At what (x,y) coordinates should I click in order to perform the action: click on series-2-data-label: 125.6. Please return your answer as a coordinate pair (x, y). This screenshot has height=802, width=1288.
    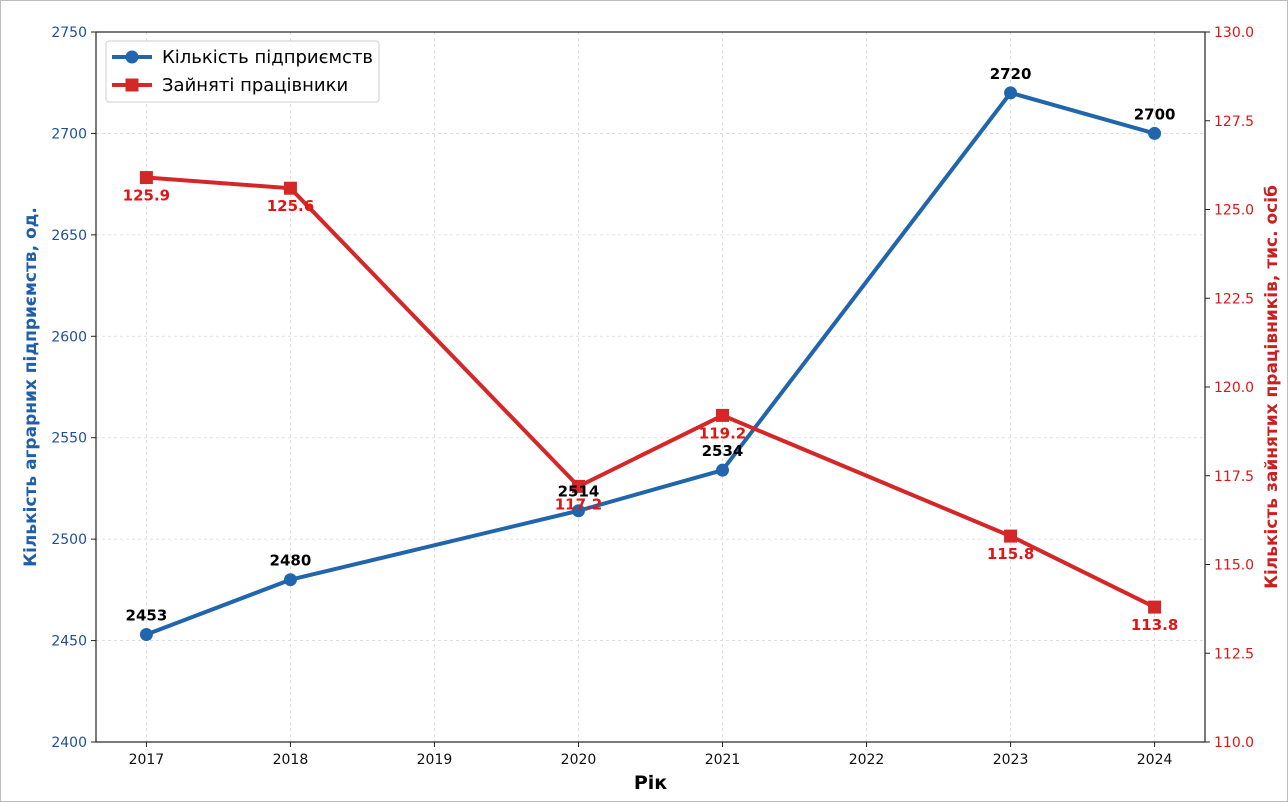
    Looking at the image, I should click on (290, 206).